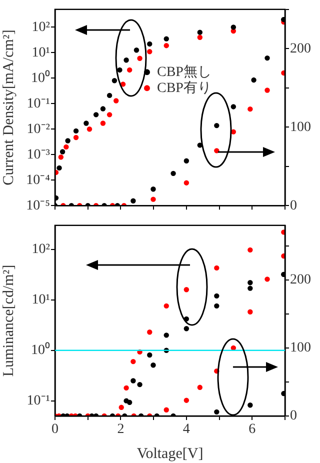 The width and height of the screenshot is (320, 463). What do you see at coordinates (120, 430) in the screenshot?
I see `x-tick-label: 2` at bounding box center [120, 430].